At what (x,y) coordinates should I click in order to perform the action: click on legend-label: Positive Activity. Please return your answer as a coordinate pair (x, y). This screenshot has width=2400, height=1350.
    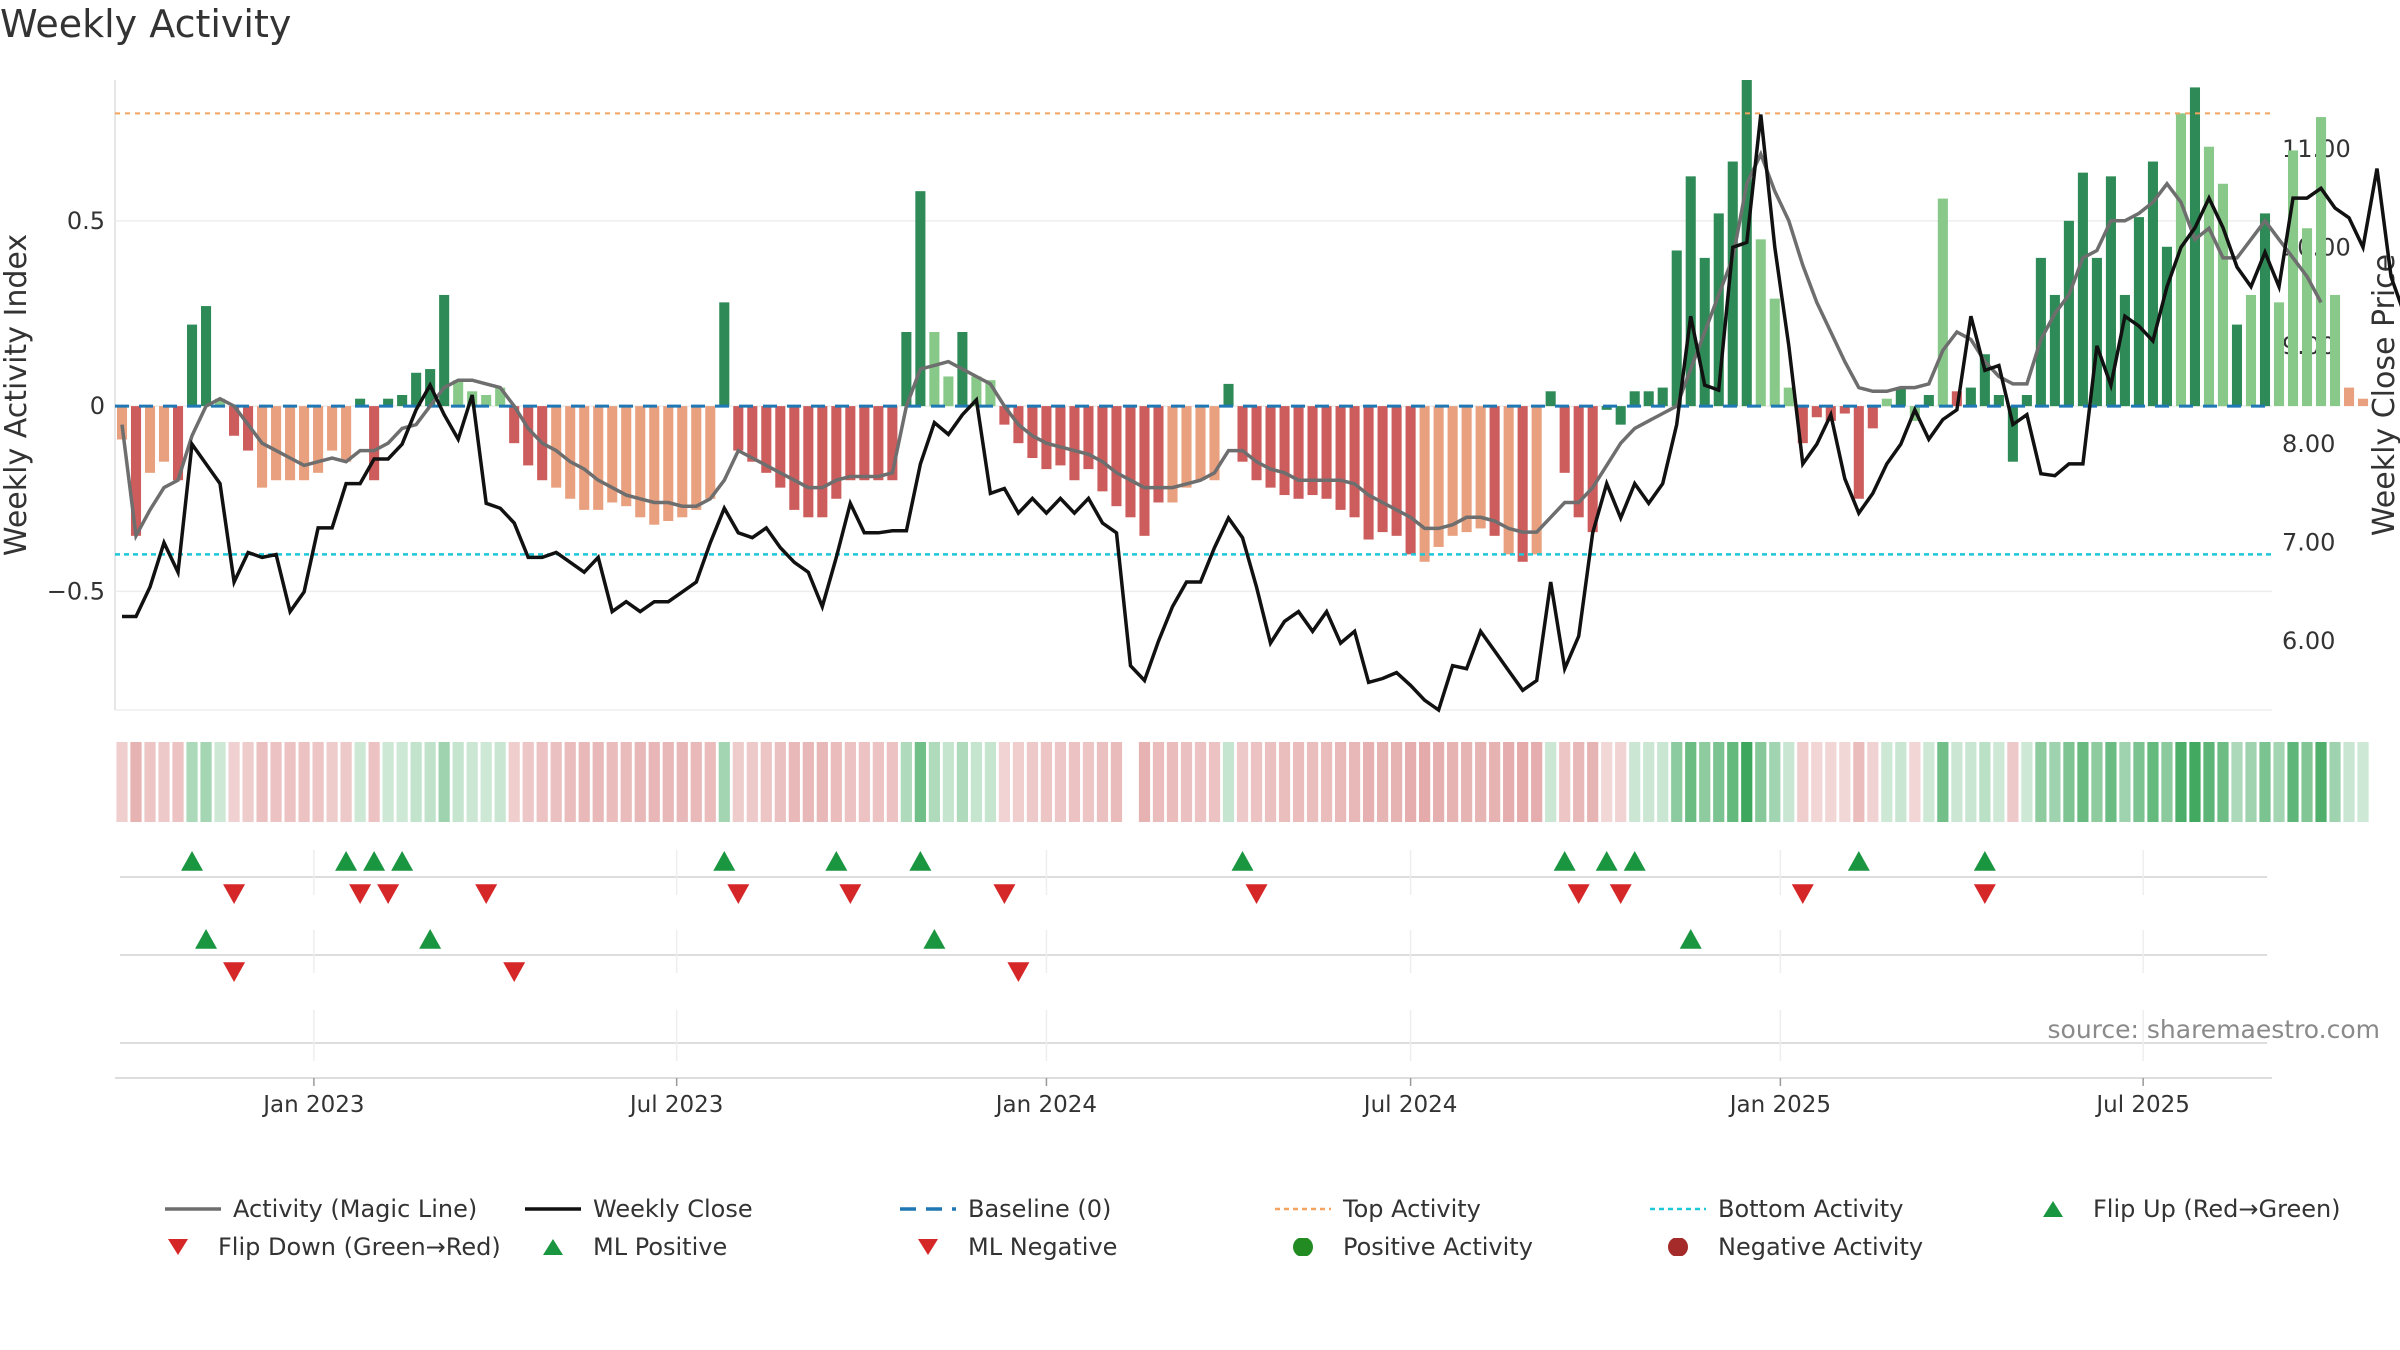
    Looking at the image, I should click on (1438, 1247).